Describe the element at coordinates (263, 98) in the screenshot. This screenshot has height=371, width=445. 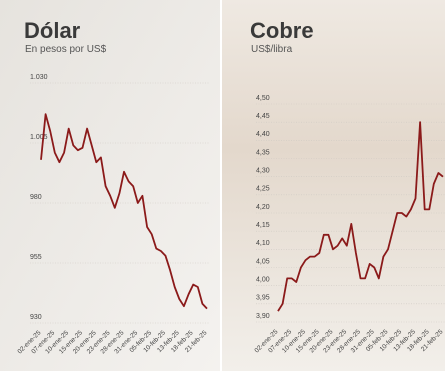
I see `y-tick-label: 4,50` at that location.